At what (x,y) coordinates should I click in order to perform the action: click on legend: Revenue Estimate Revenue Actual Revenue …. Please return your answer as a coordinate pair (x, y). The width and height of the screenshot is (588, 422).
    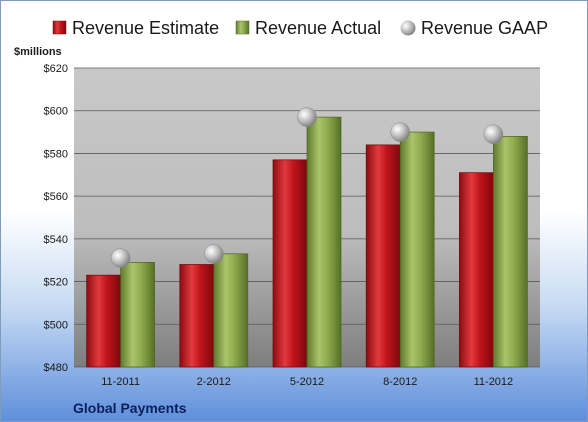
    Looking at the image, I should click on (300, 28).